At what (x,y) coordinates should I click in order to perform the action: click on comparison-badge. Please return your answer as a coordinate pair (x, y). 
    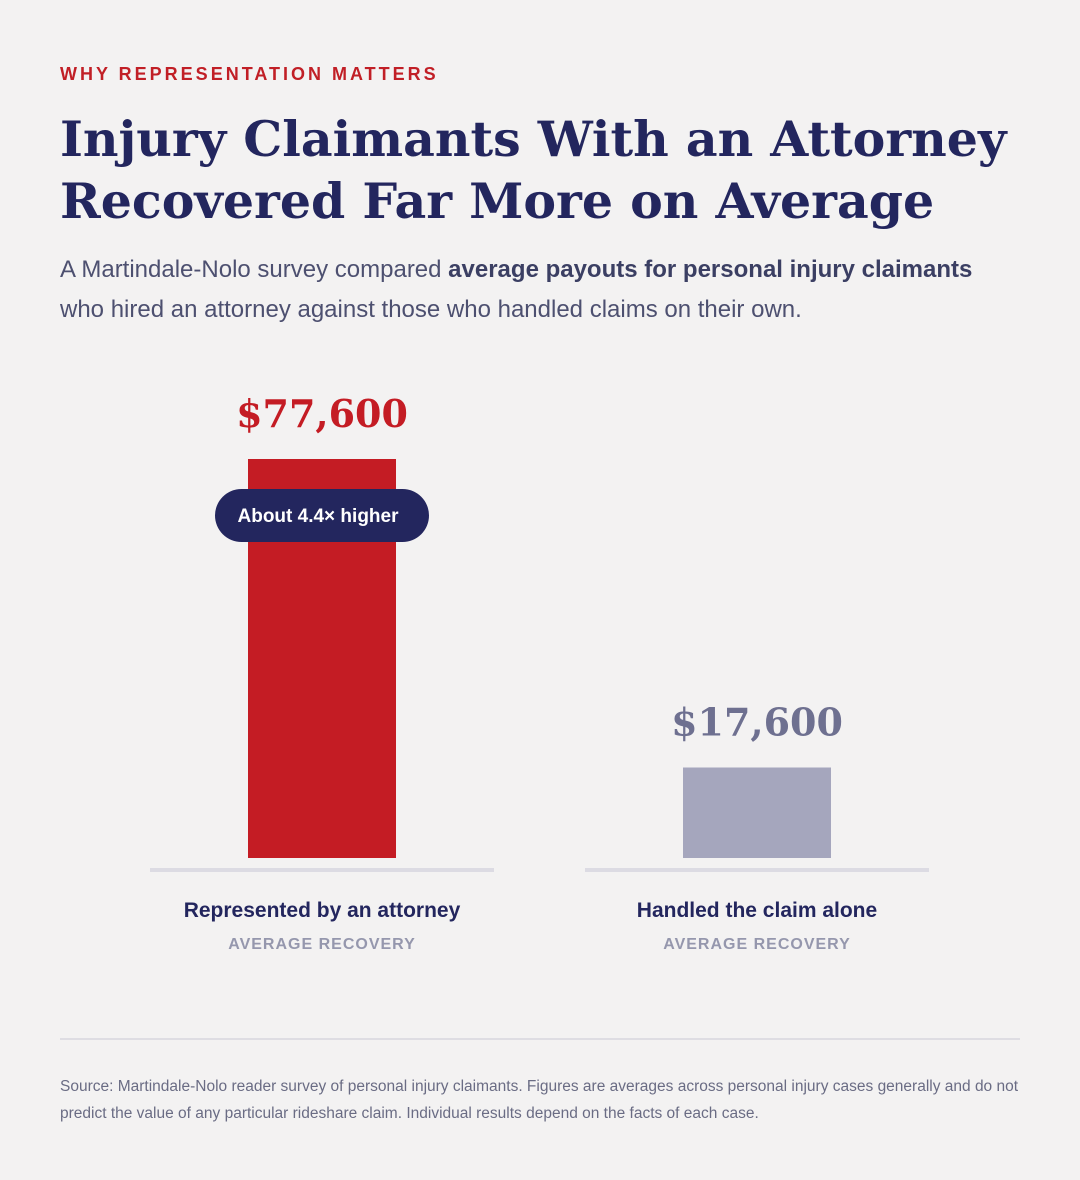
    Looking at the image, I should click on (322, 515).